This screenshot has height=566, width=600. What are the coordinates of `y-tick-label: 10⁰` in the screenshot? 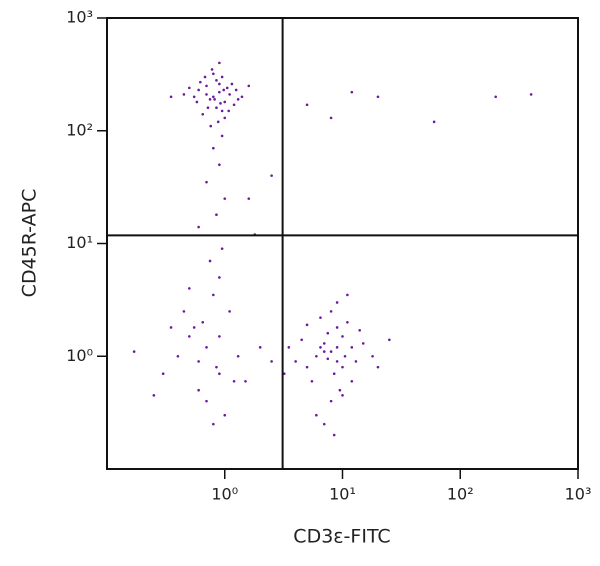 It's located at (79, 355).